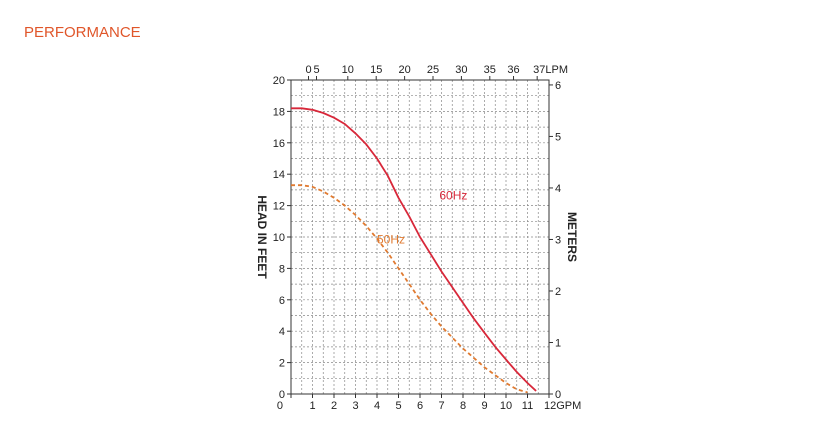  Describe the element at coordinates (420, 406) in the screenshot. I see `bottom-tick-label: 6` at that location.